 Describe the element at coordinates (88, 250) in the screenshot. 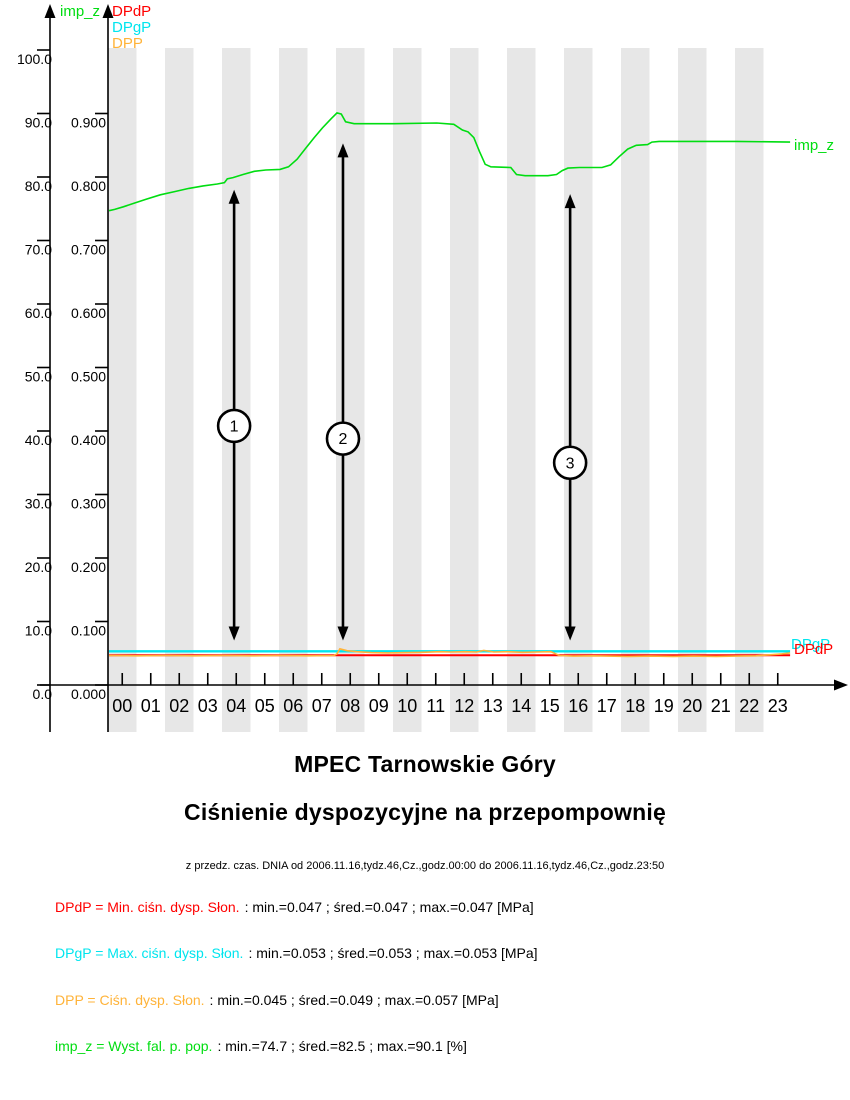

I see `svg-text: 0.700` at that location.